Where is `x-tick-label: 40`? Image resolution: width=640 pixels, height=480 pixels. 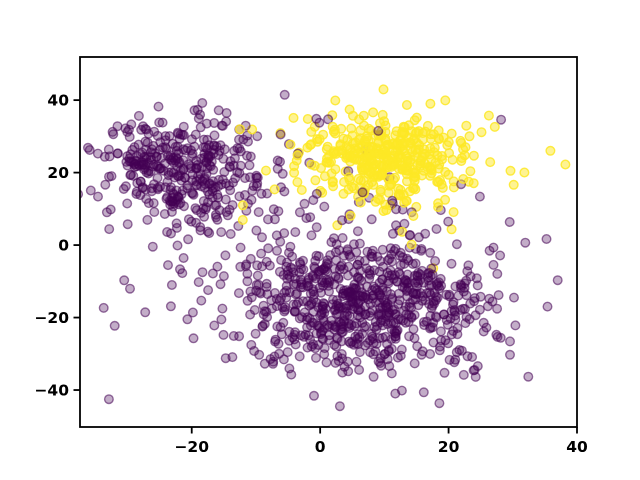
x-tick-label: 40 is located at coordinates (577, 447).